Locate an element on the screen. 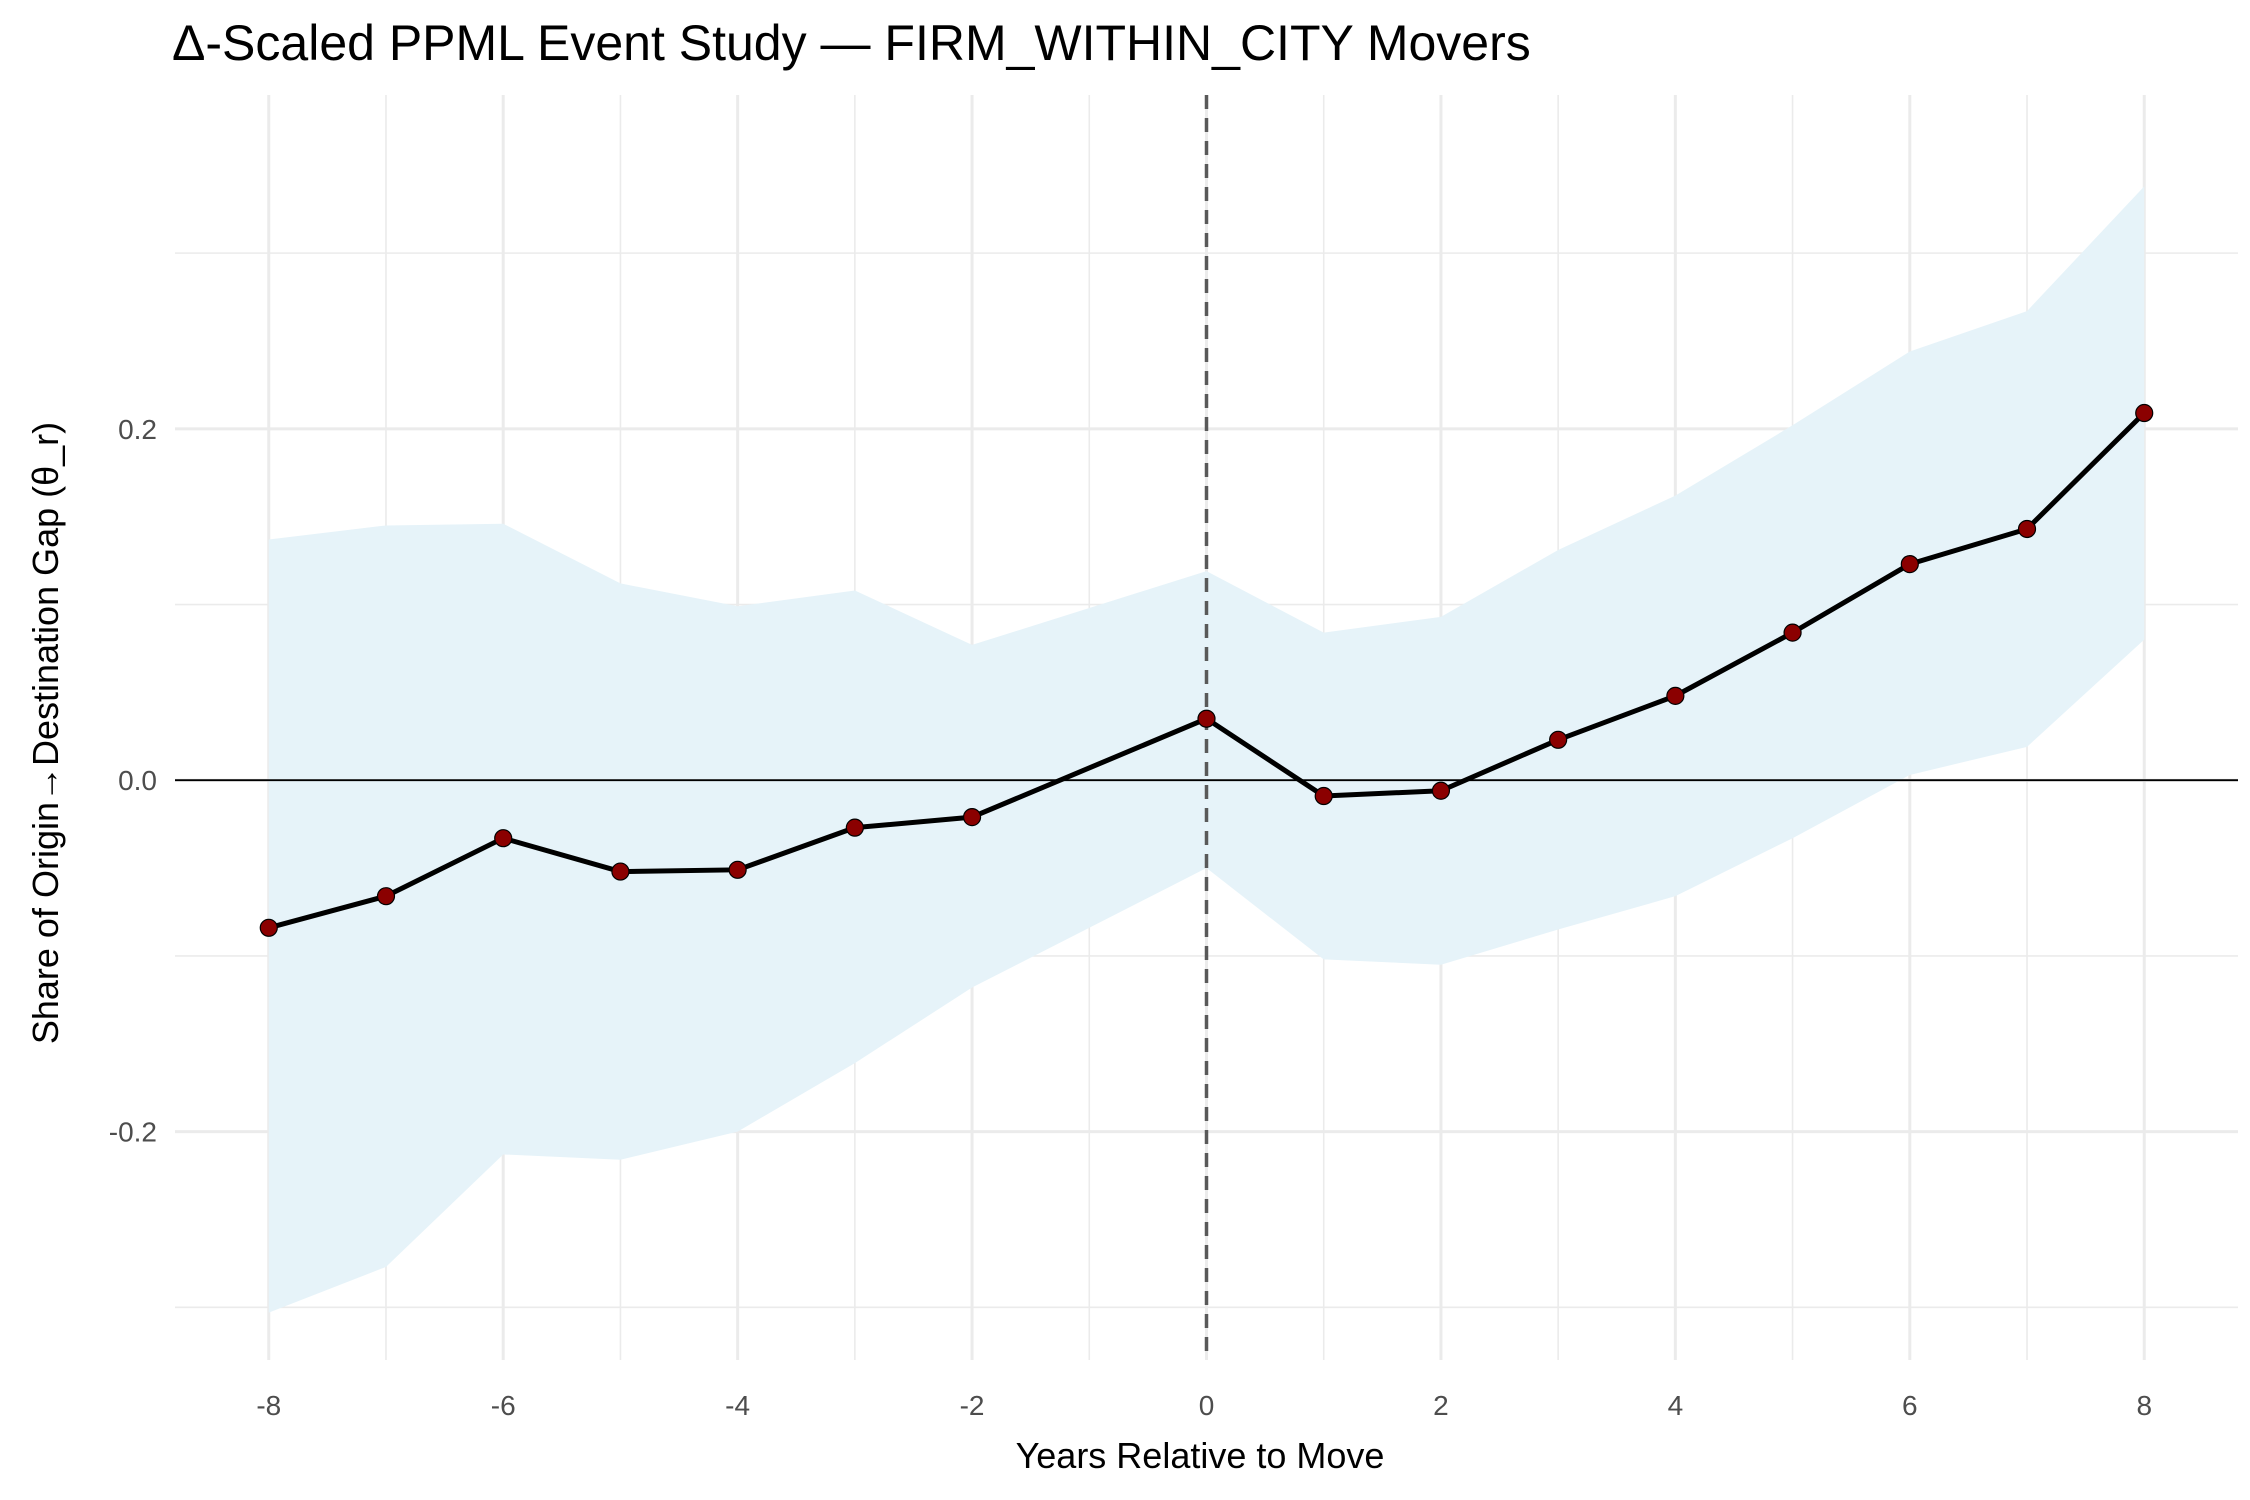 This screenshot has height=1500, width=2250. y-tick-label: -0.2 is located at coordinates (133, 1132).